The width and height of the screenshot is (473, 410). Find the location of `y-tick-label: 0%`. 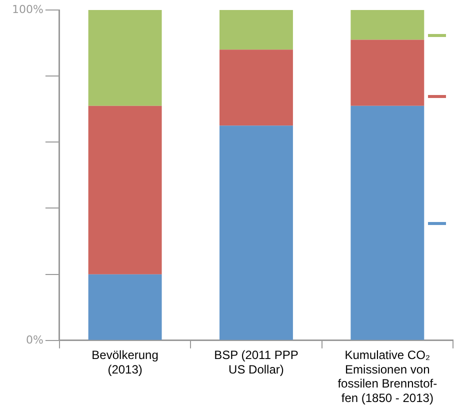

y-tick-label: 0% is located at coordinates (35, 339).